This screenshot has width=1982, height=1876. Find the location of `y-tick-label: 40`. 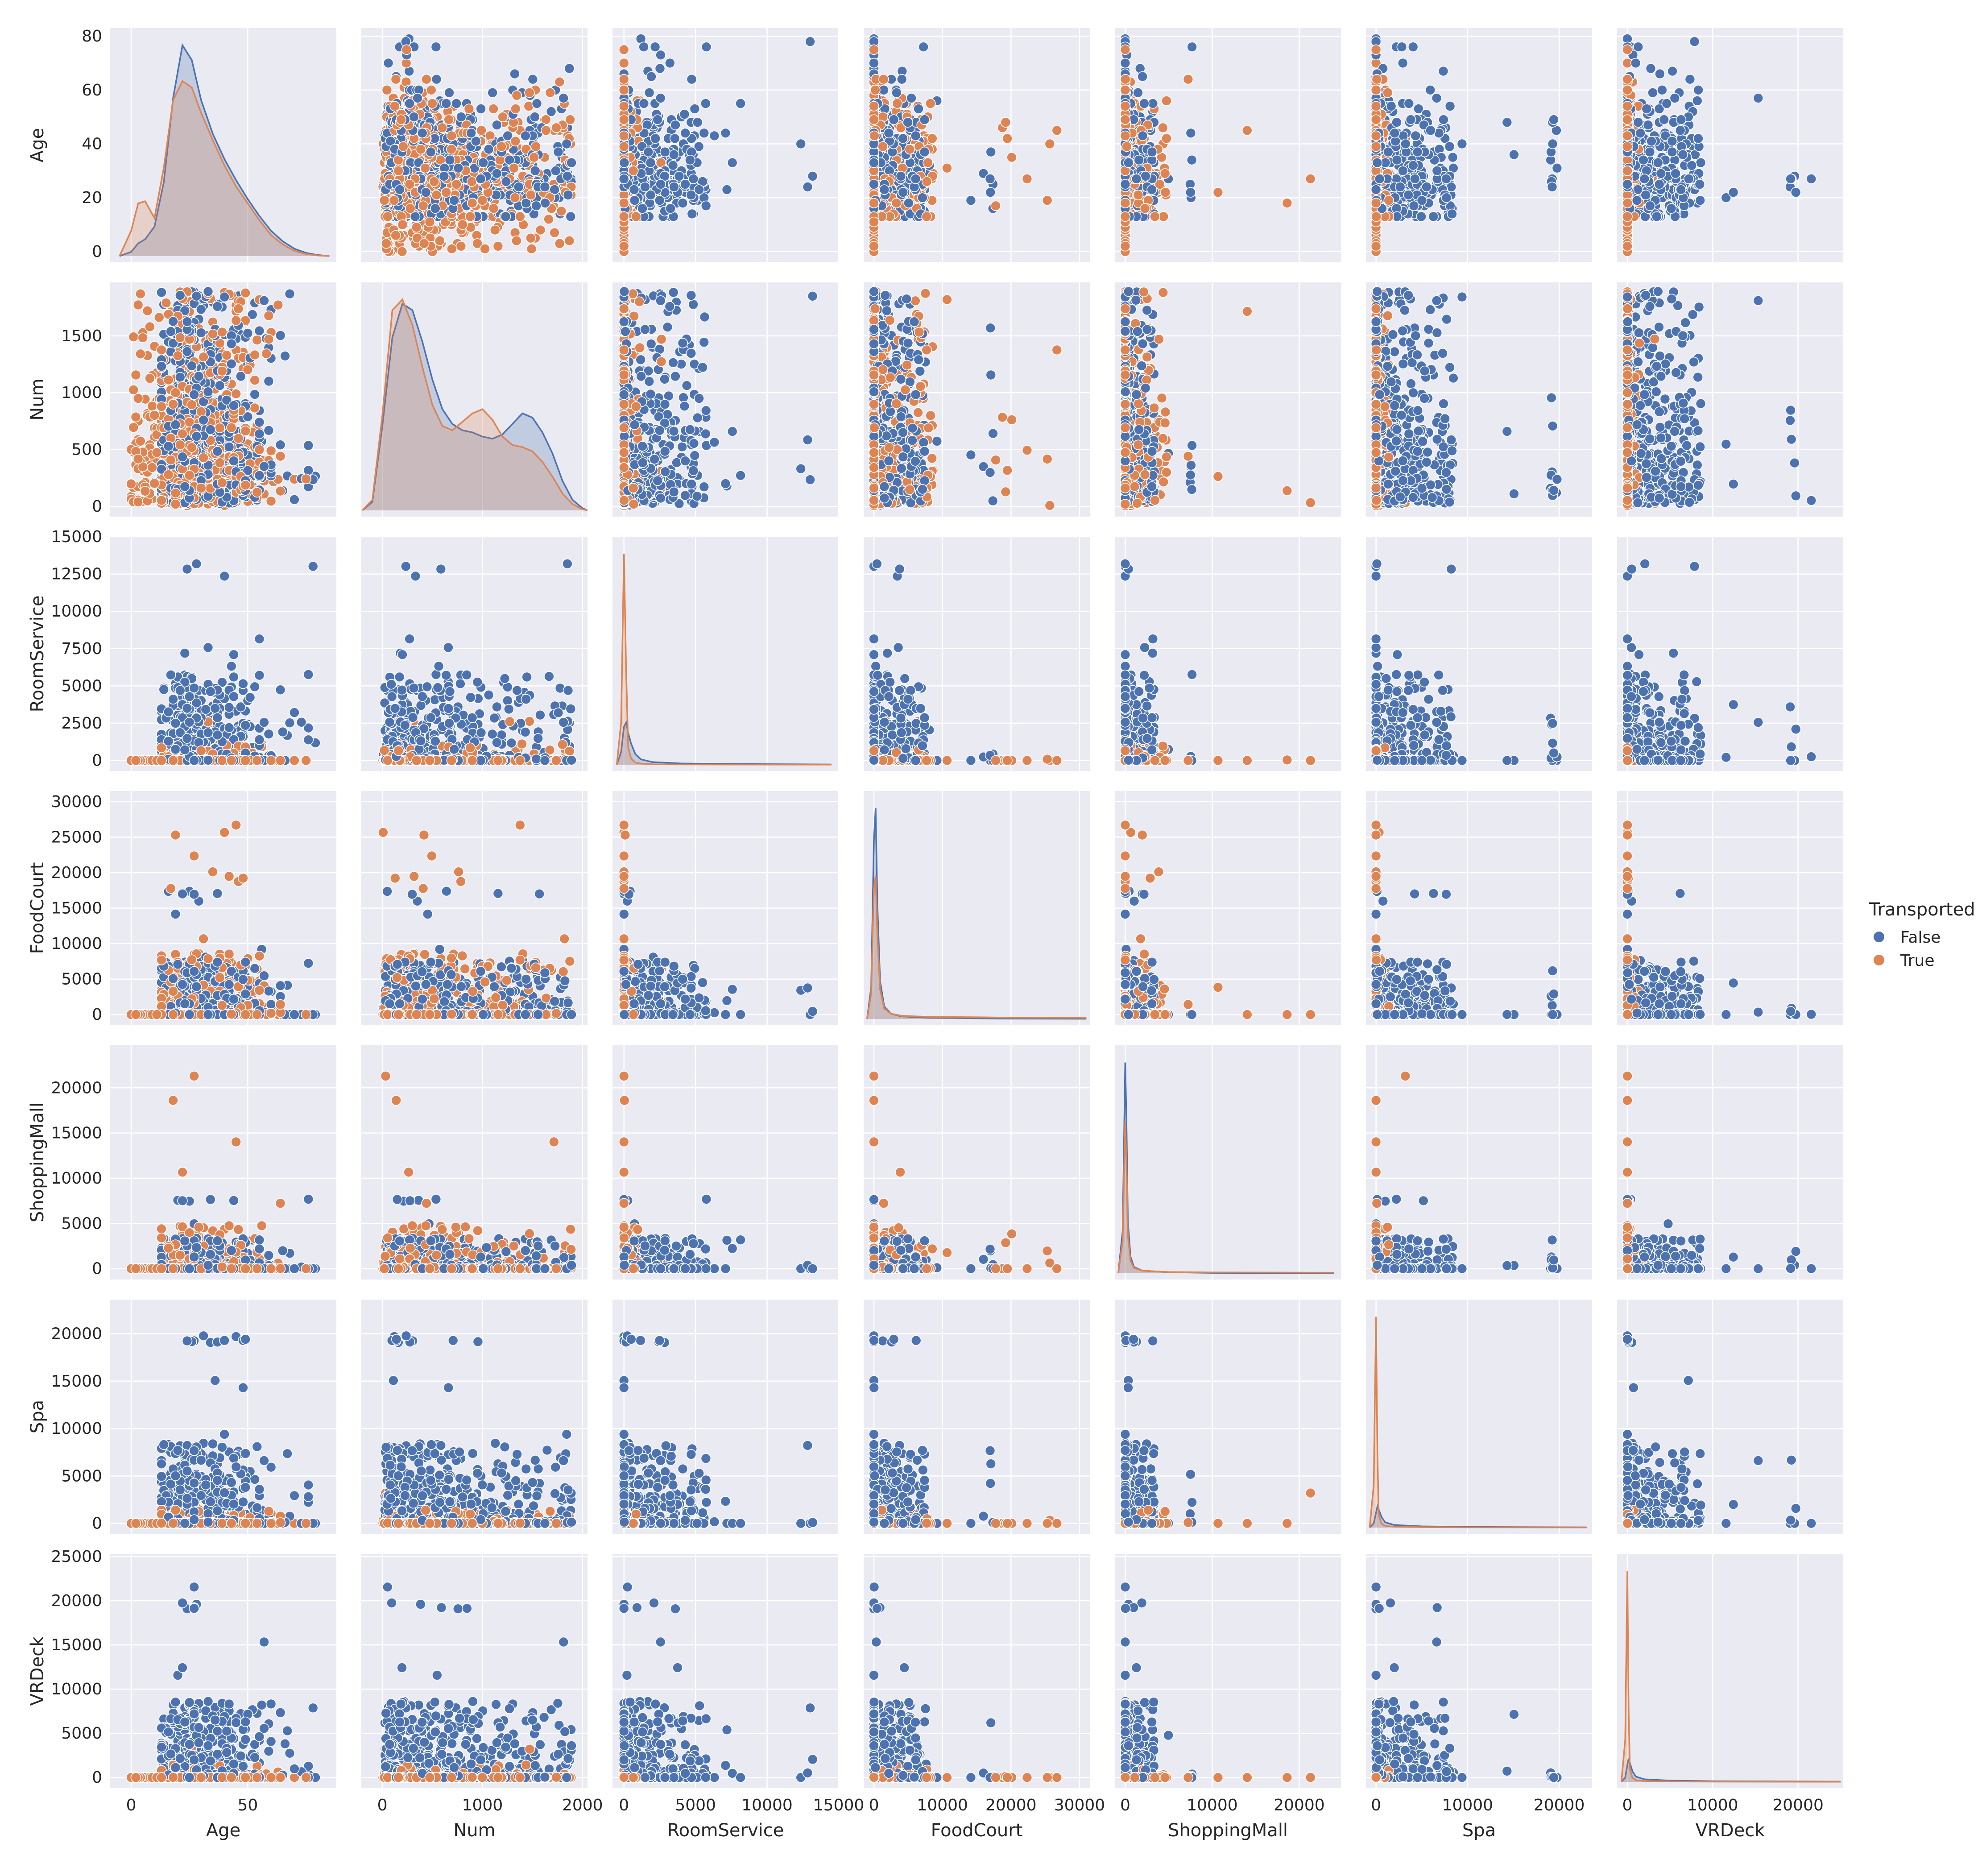

y-tick-label: 40 is located at coordinates (92, 144).